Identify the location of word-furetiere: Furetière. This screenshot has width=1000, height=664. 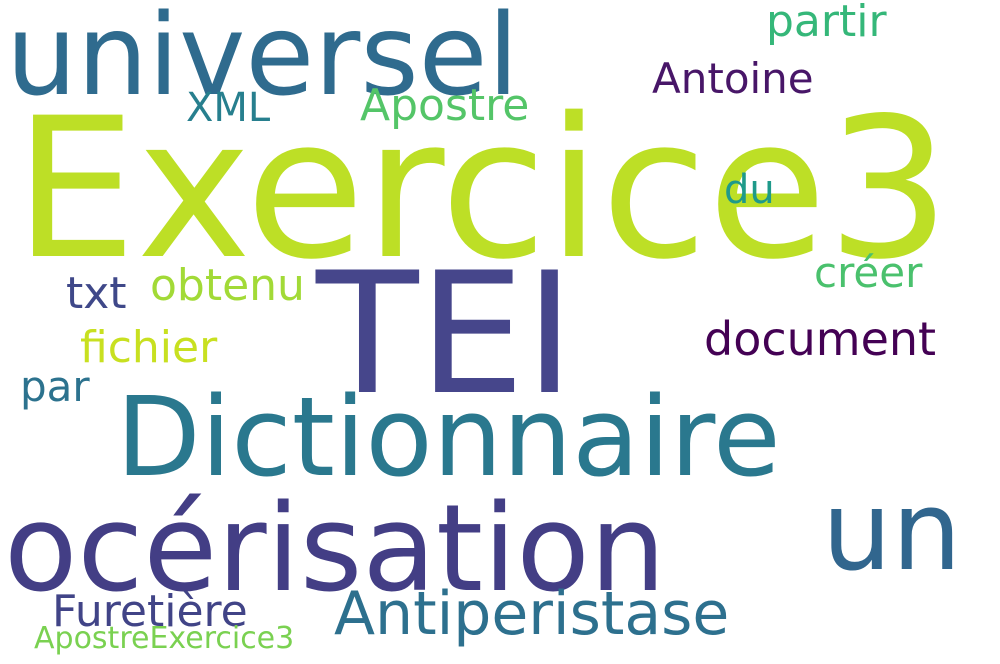
(150, 611).